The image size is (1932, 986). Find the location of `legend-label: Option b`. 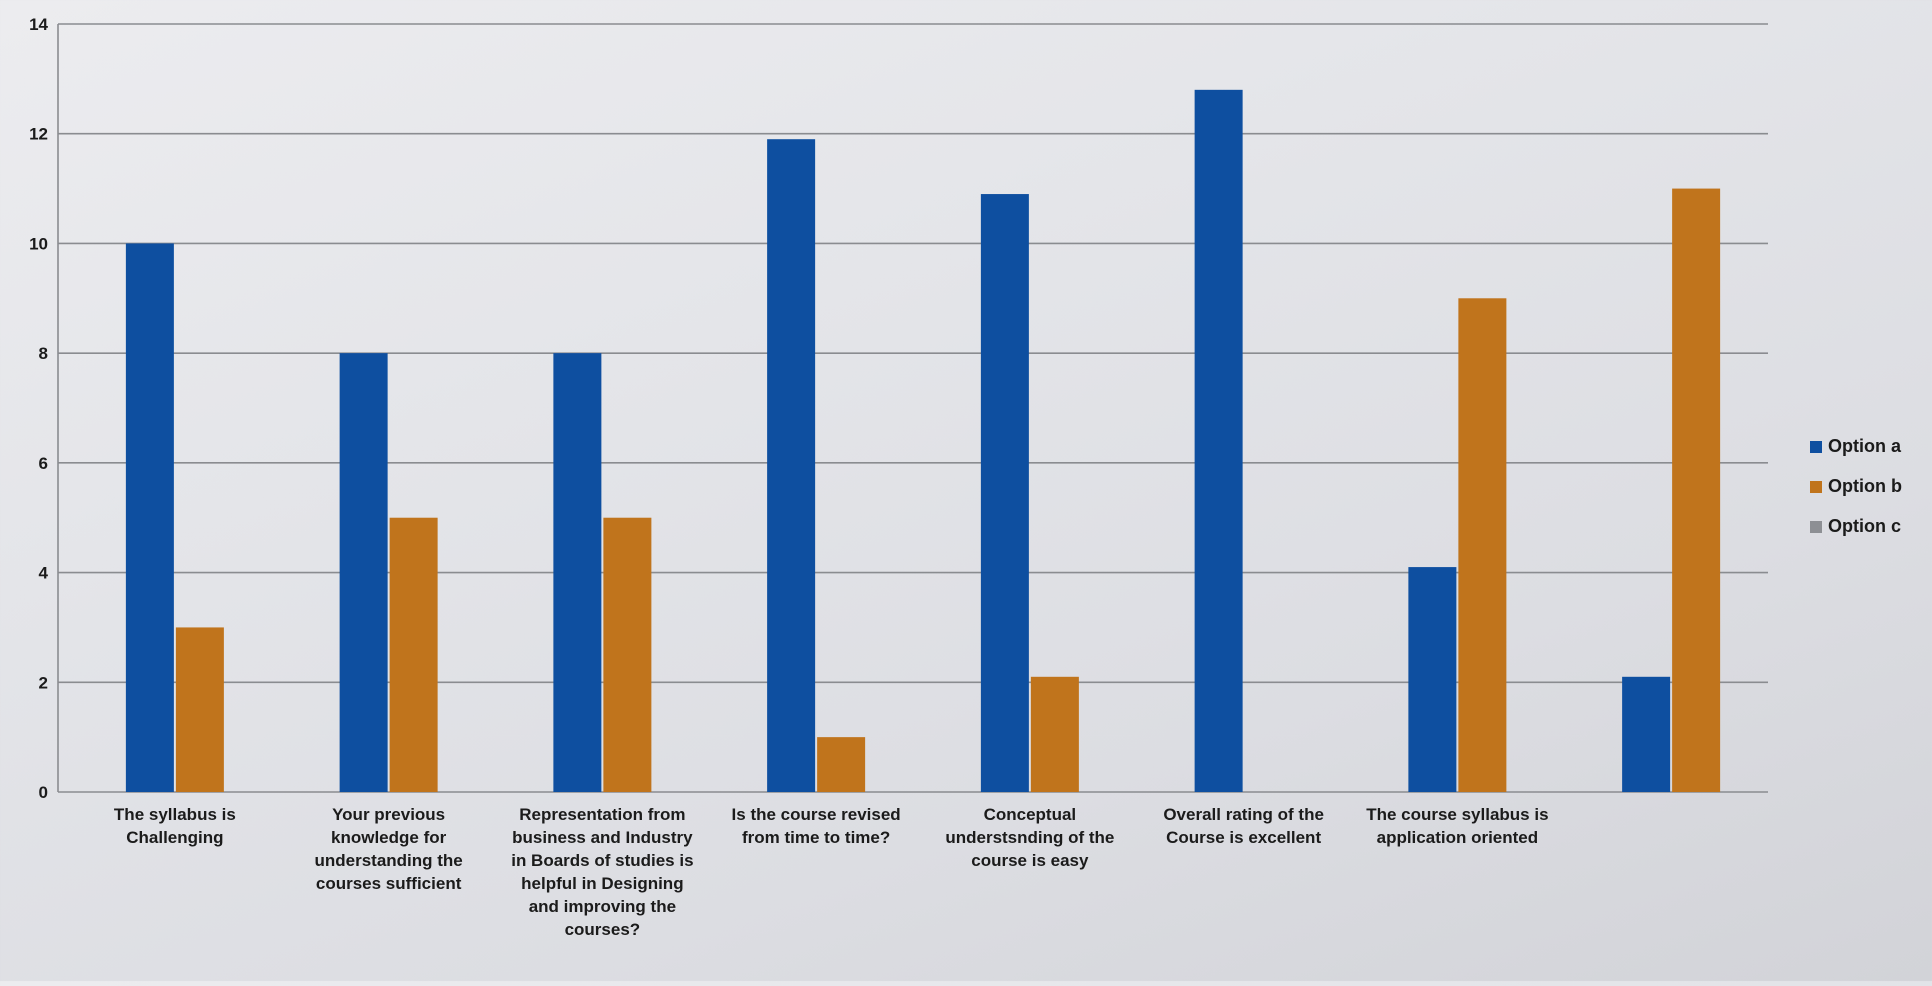

legend-label: Option b is located at coordinates (1865, 486).